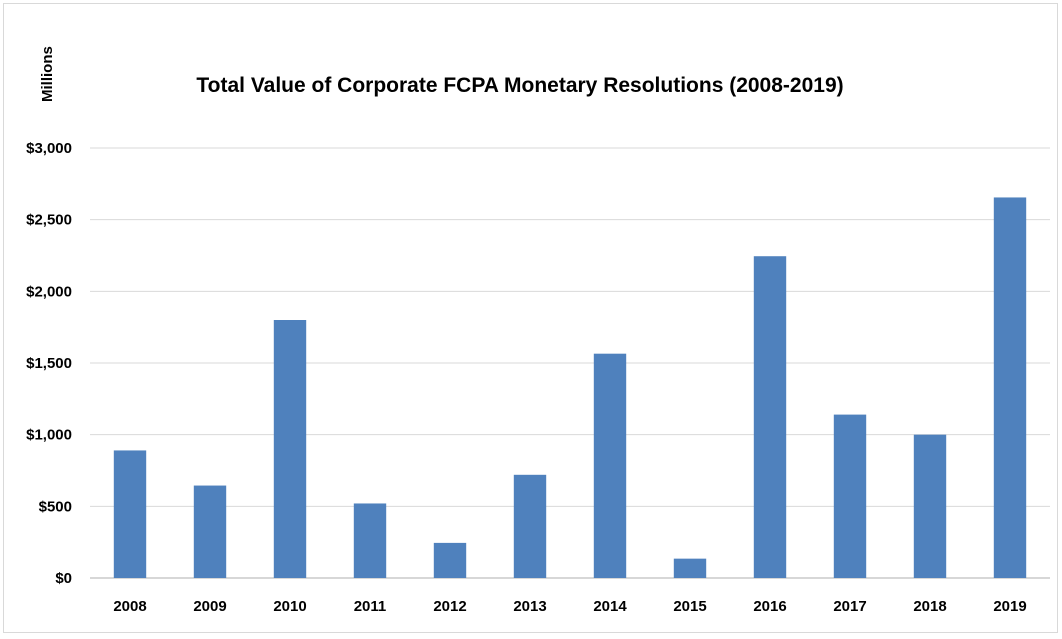  Describe the element at coordinates (289, 606) in the screenshot. I see `x-tick-label: 2010` at that location.